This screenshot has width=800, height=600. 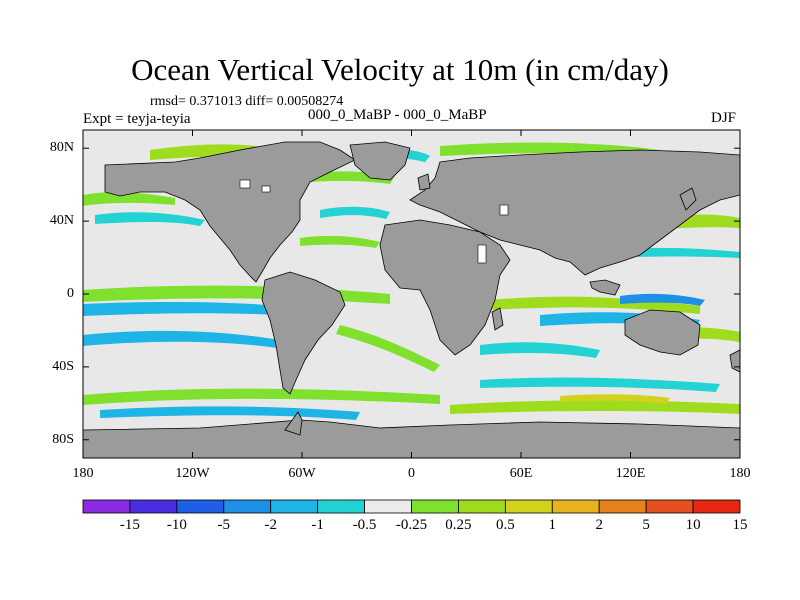 What do you see at coordinates (411, 473) in the screenshot?
I see `lon-tick-label: 0` at bounding box center [411, 473].